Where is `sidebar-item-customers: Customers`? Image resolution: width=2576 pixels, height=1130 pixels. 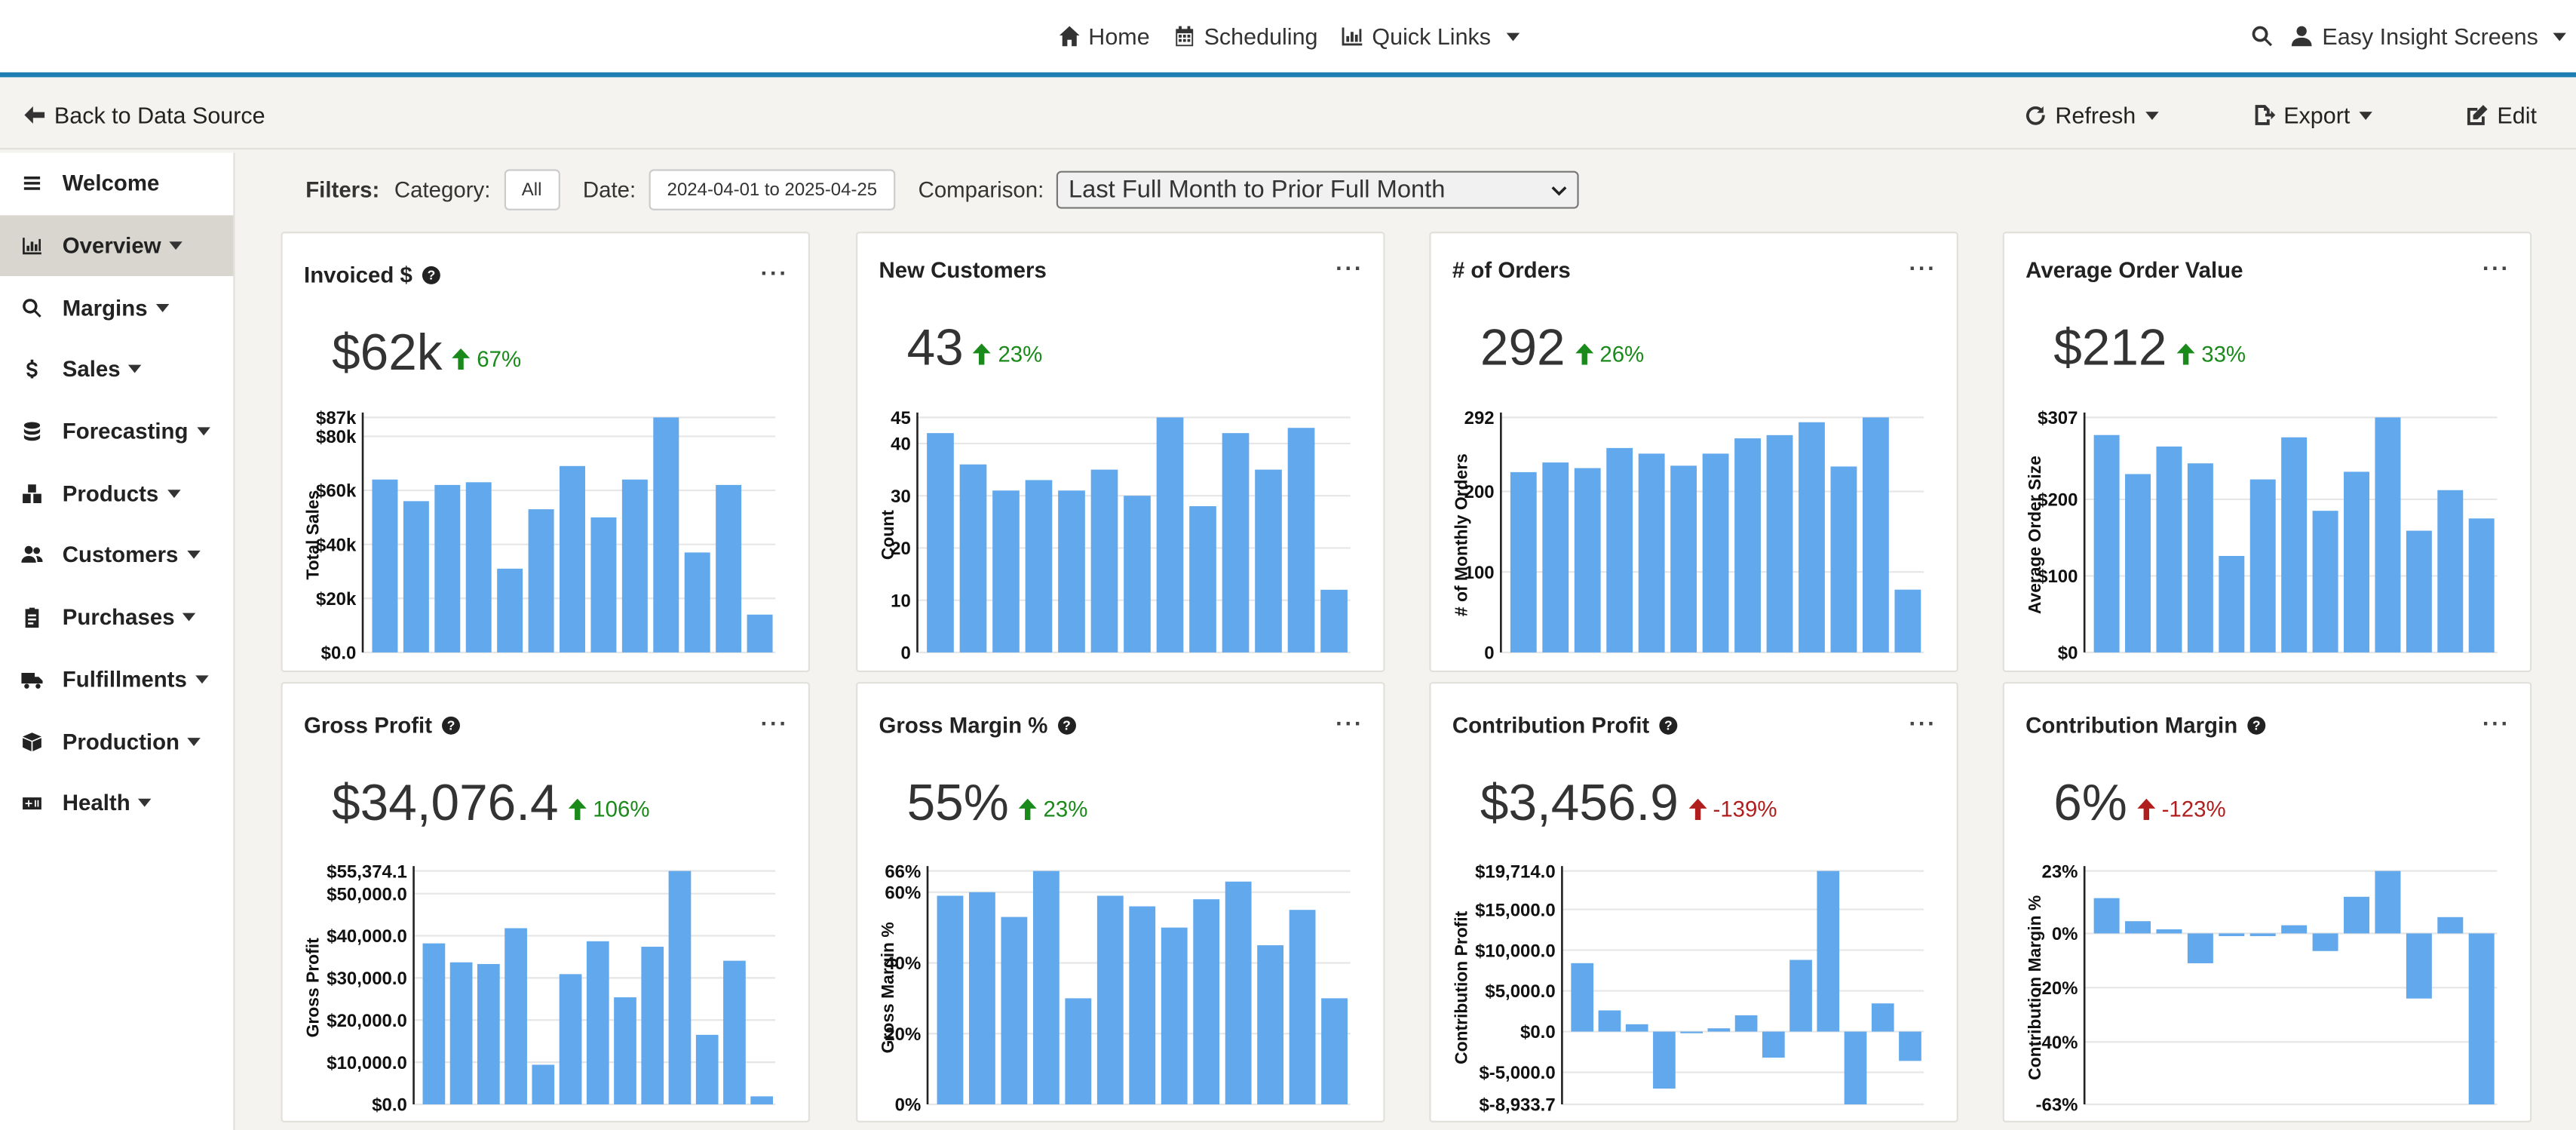
sidebar-item-customers: Customers is located at coordinates (116, 555).